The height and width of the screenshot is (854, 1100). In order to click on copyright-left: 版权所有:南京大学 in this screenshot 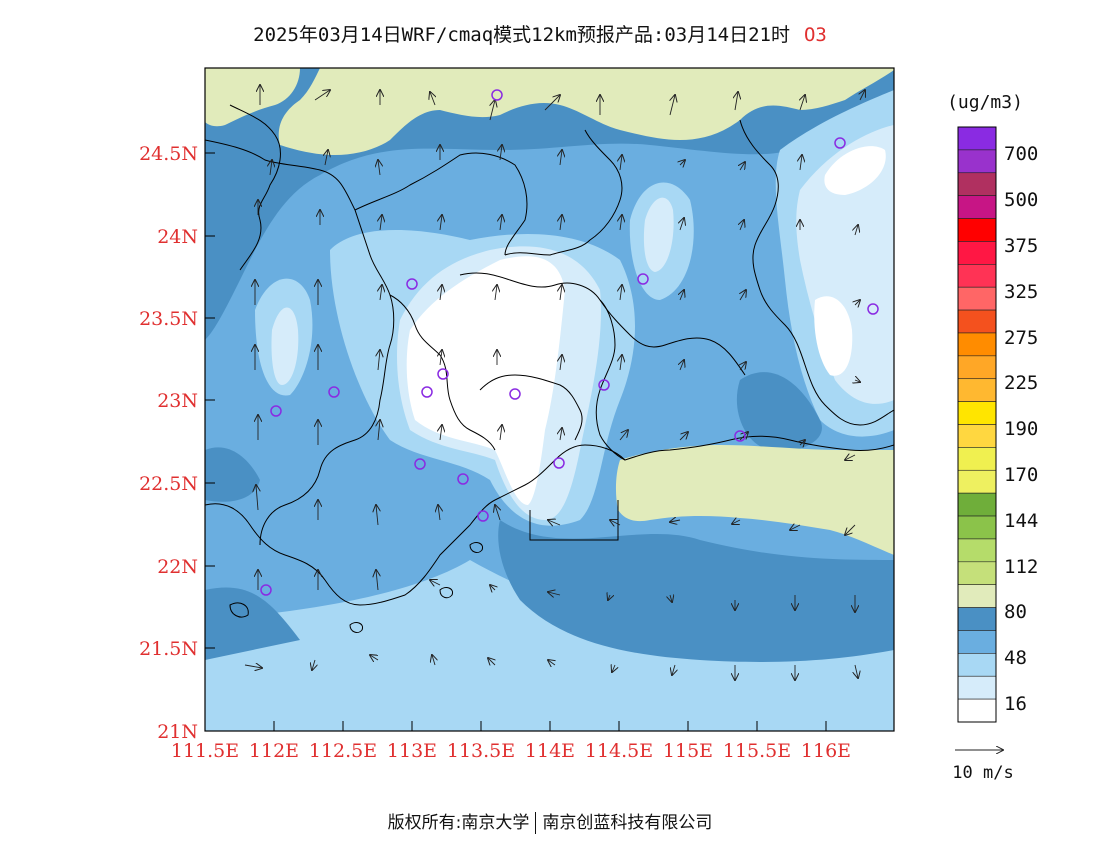, I will do `click(458, 823)`.